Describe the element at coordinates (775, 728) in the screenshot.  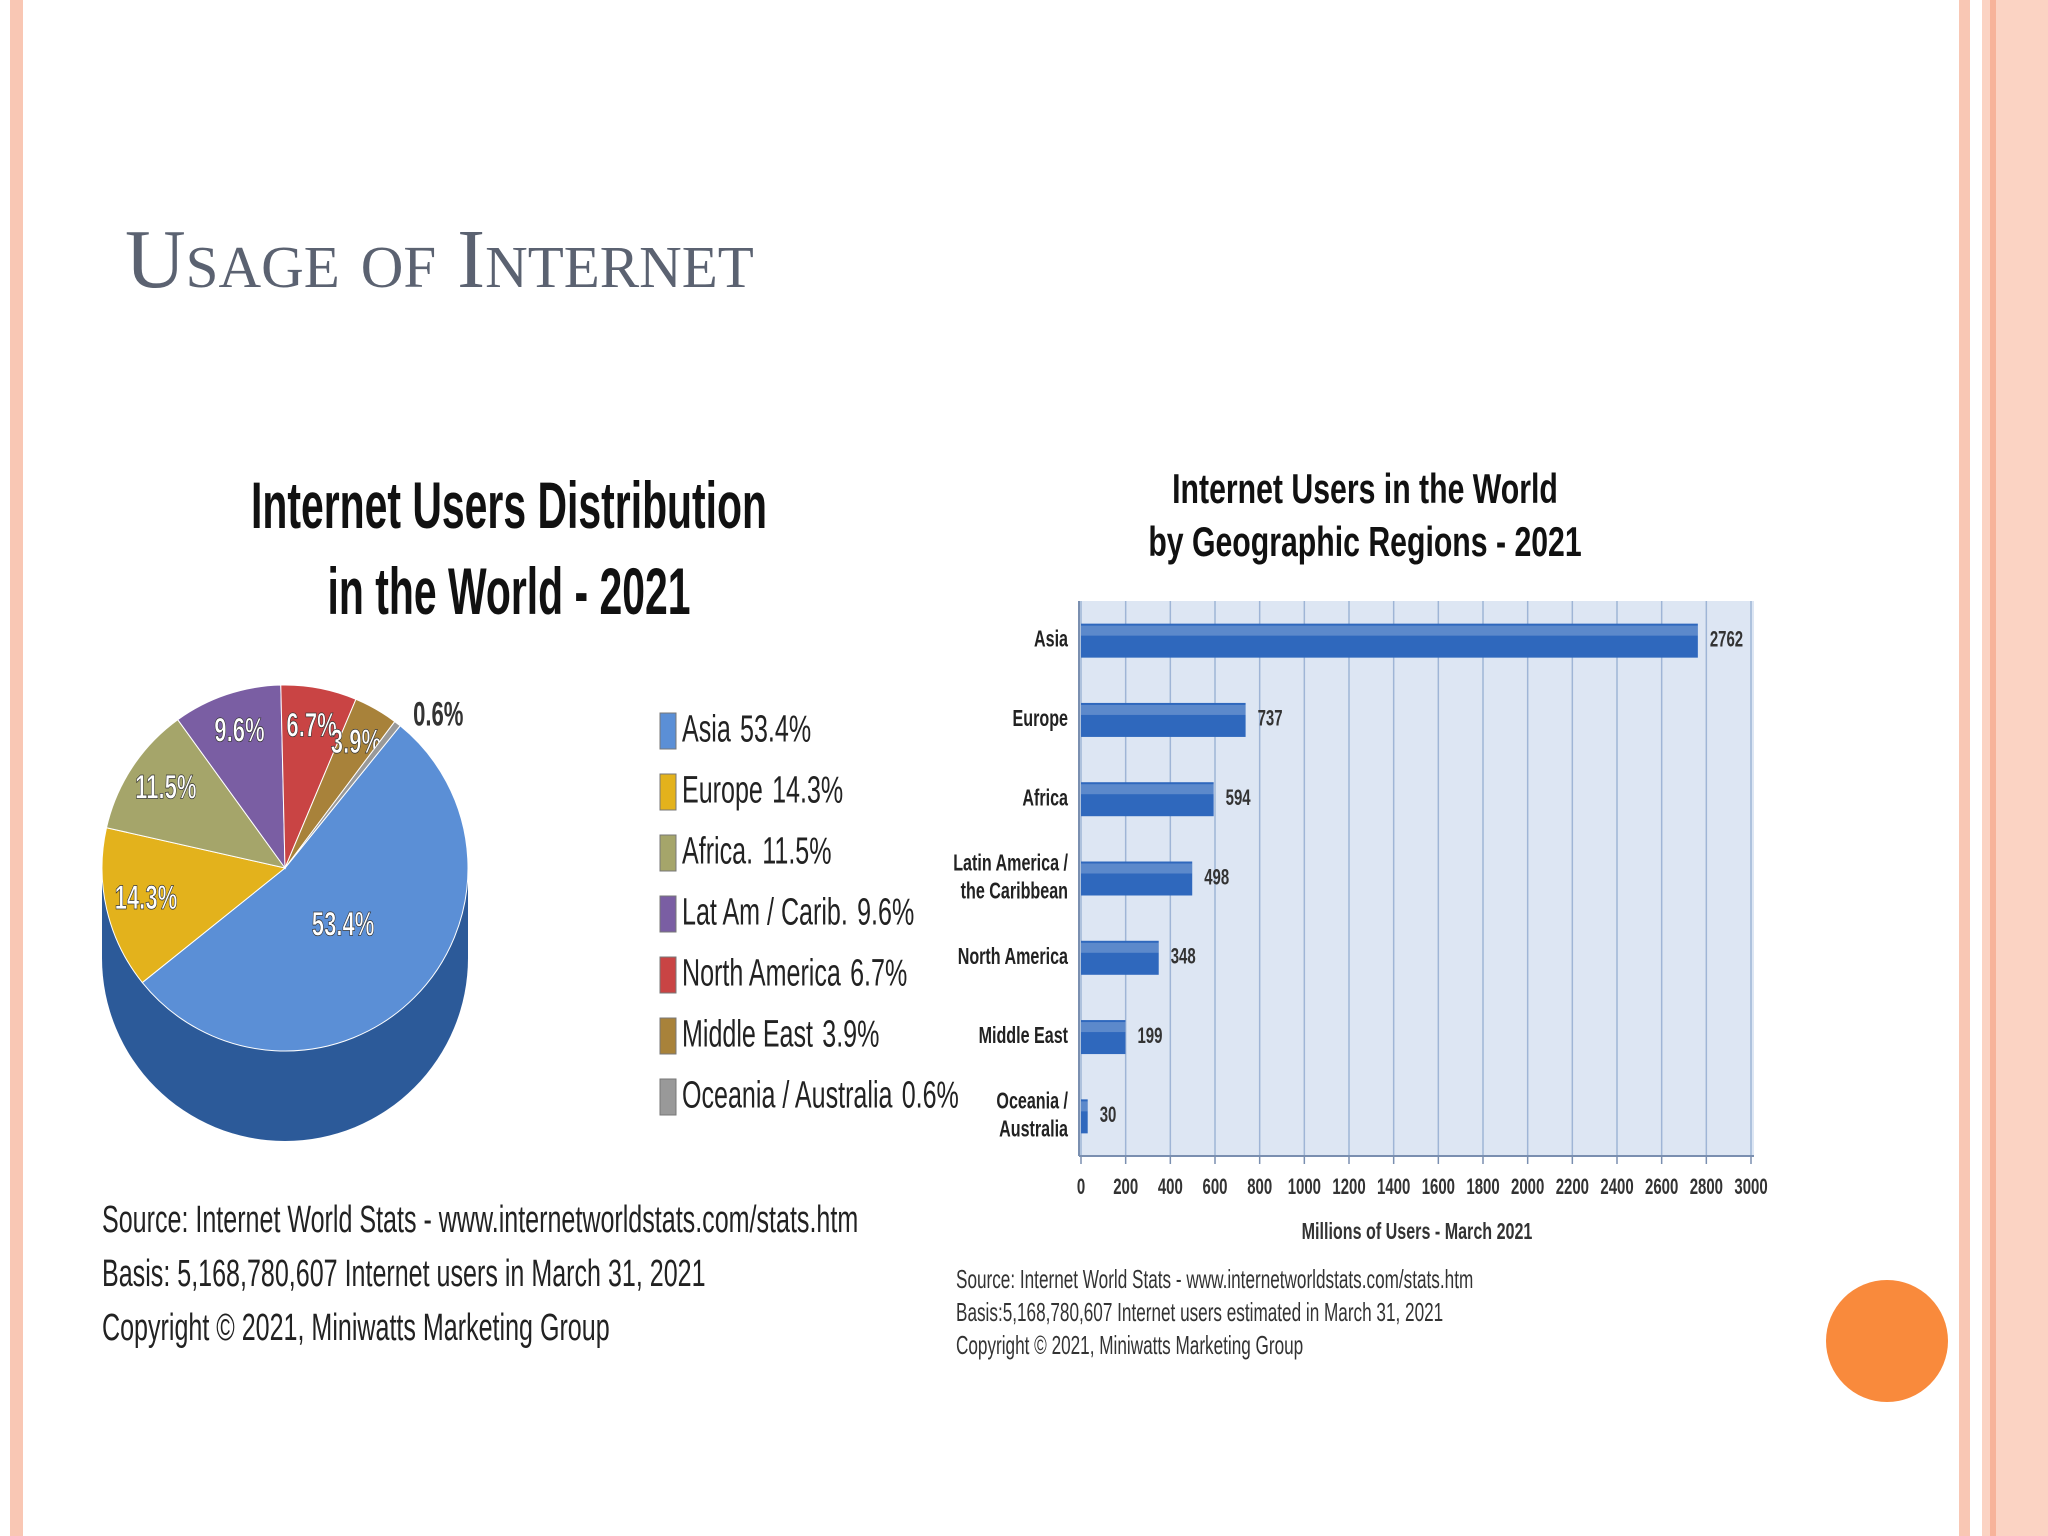
I see `legend-value: 53.4%` at that location.